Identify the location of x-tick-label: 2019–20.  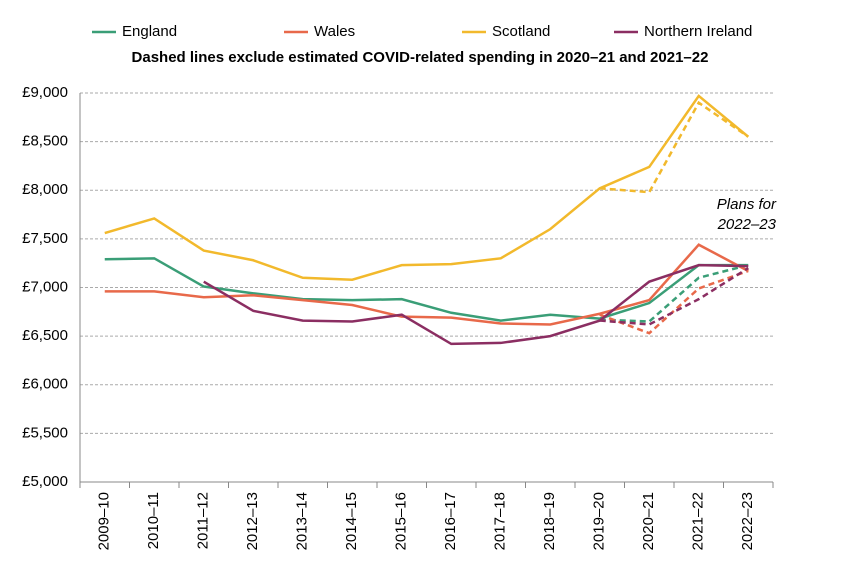
(599, 521).